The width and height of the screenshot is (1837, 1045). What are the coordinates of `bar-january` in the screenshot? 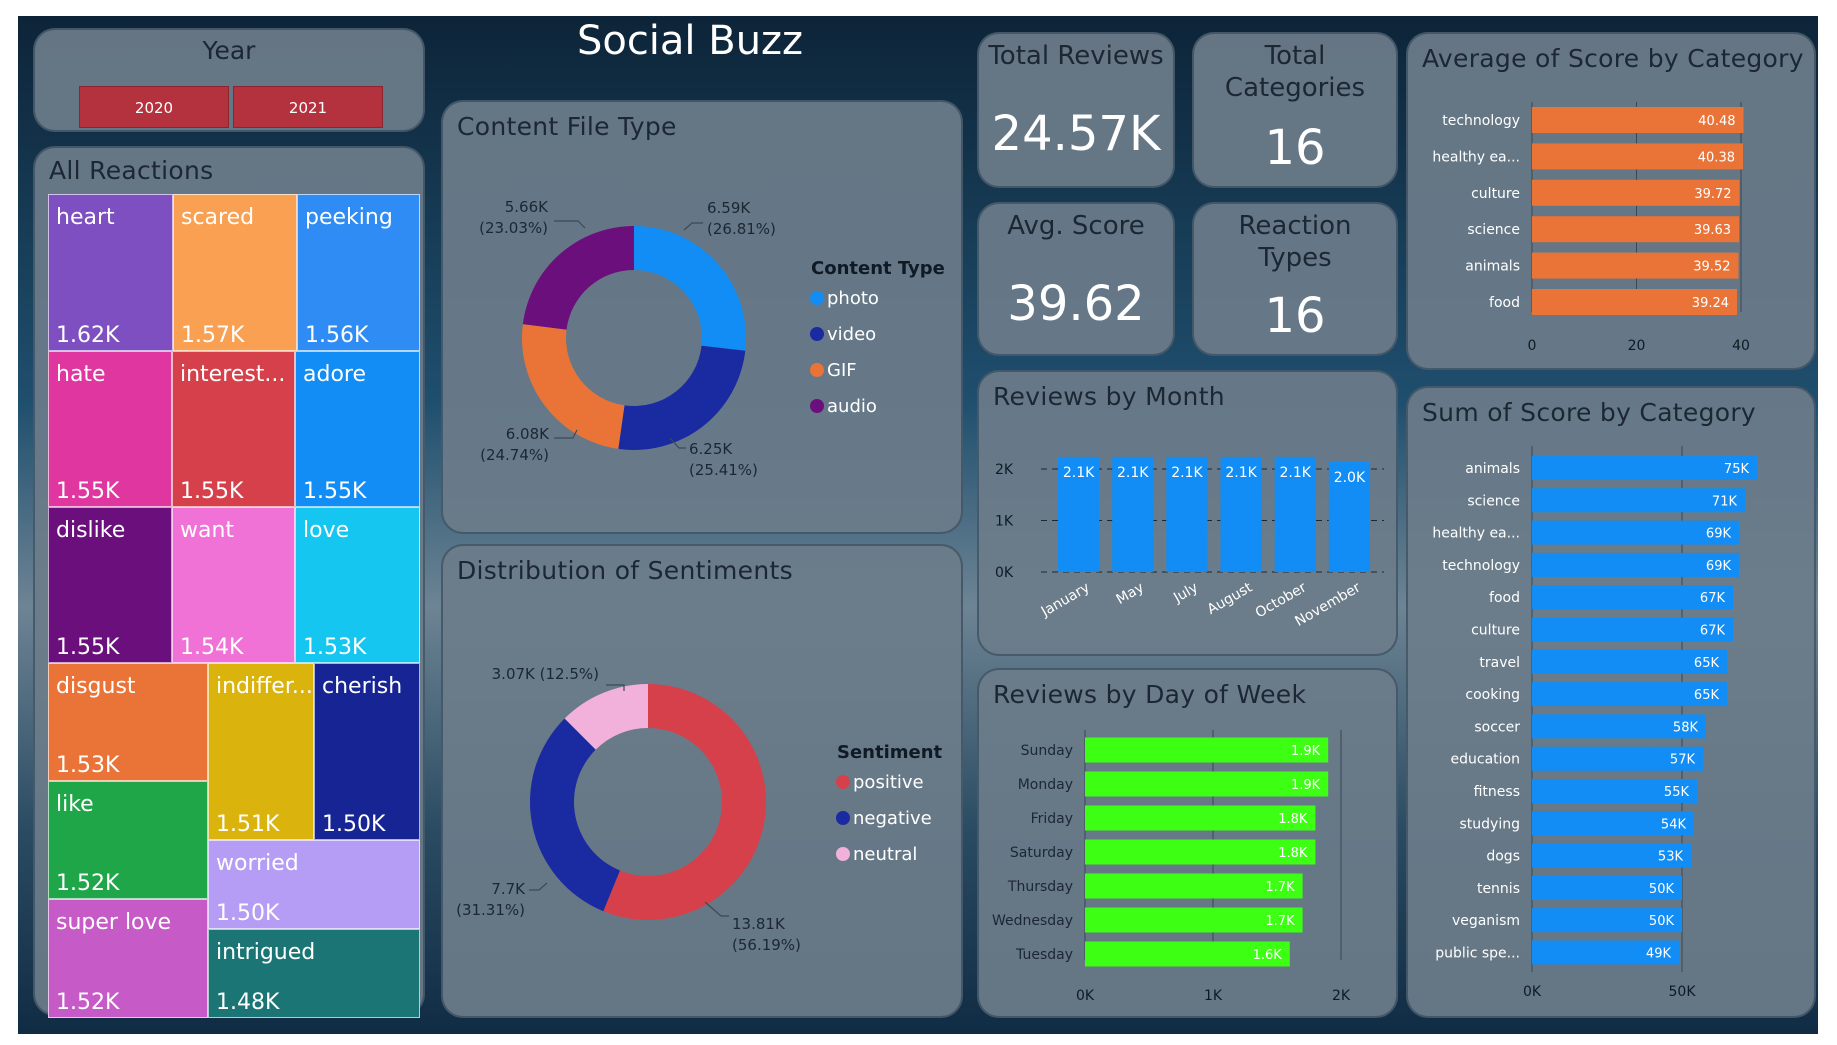 It's located at (1079, 514).